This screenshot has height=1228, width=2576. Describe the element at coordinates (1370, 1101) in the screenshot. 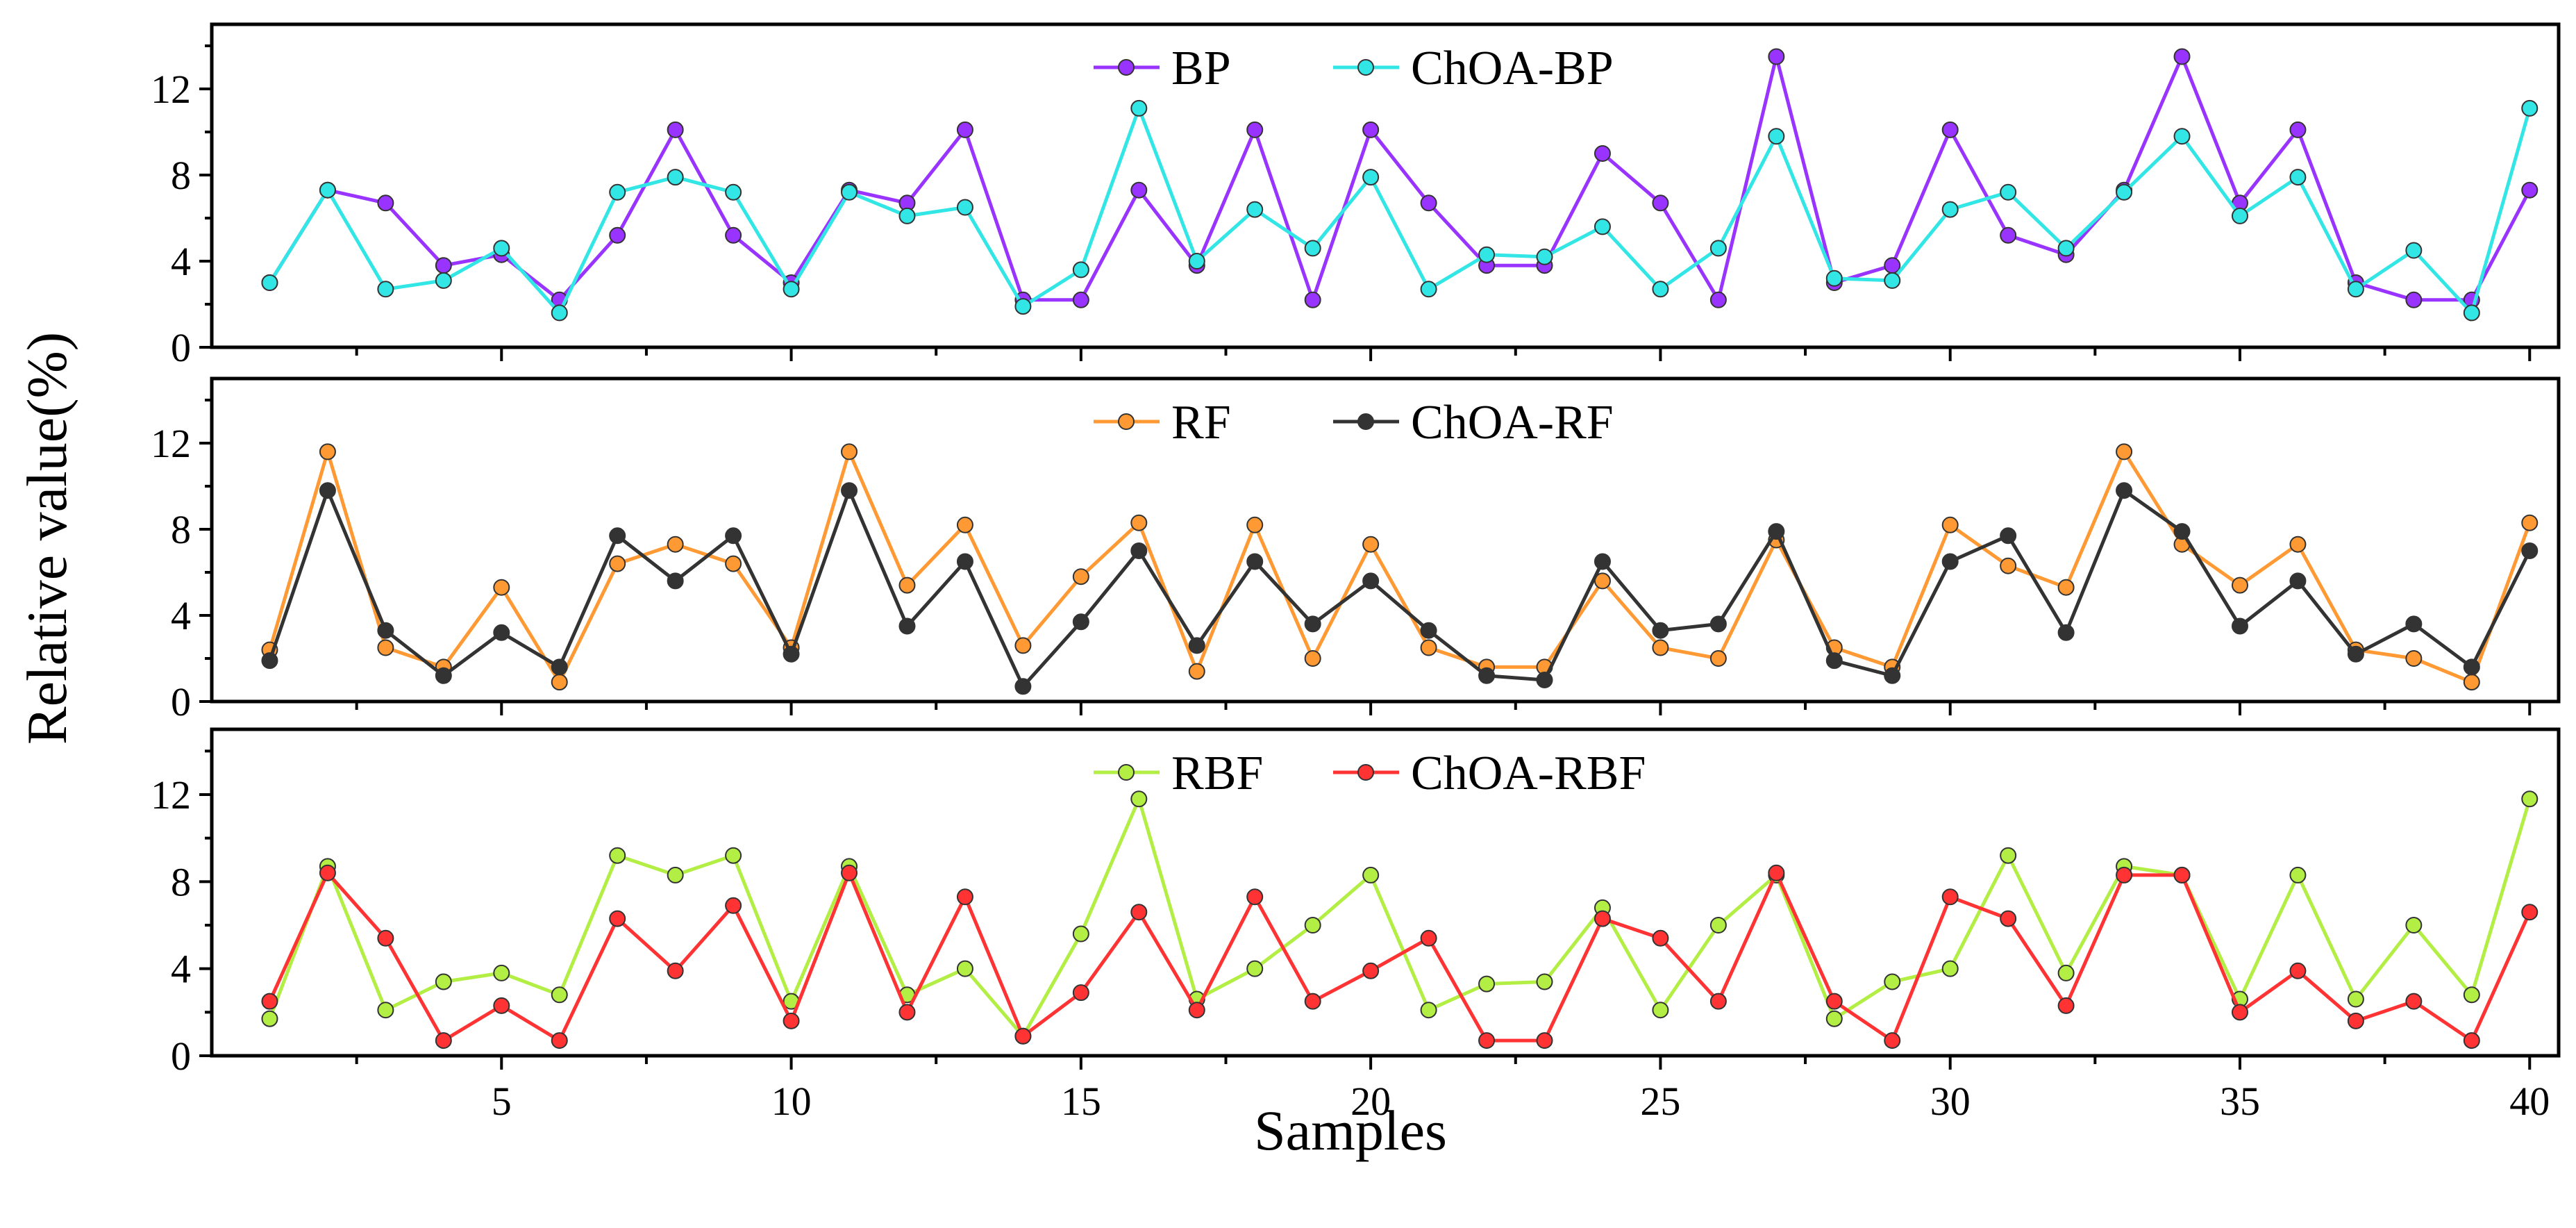

I see `x-tick-label: 20` at that location.